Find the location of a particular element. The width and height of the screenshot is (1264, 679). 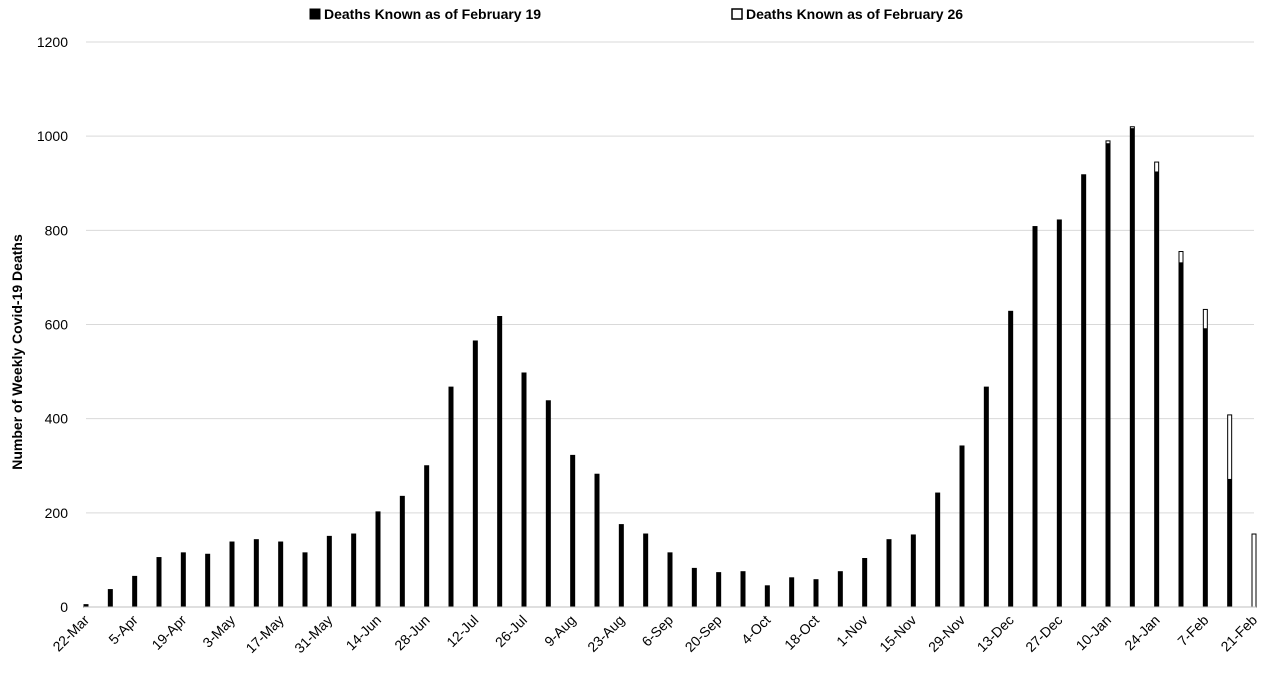

x-tick-label: 27-Dec is located at coordinates (1043, 633).